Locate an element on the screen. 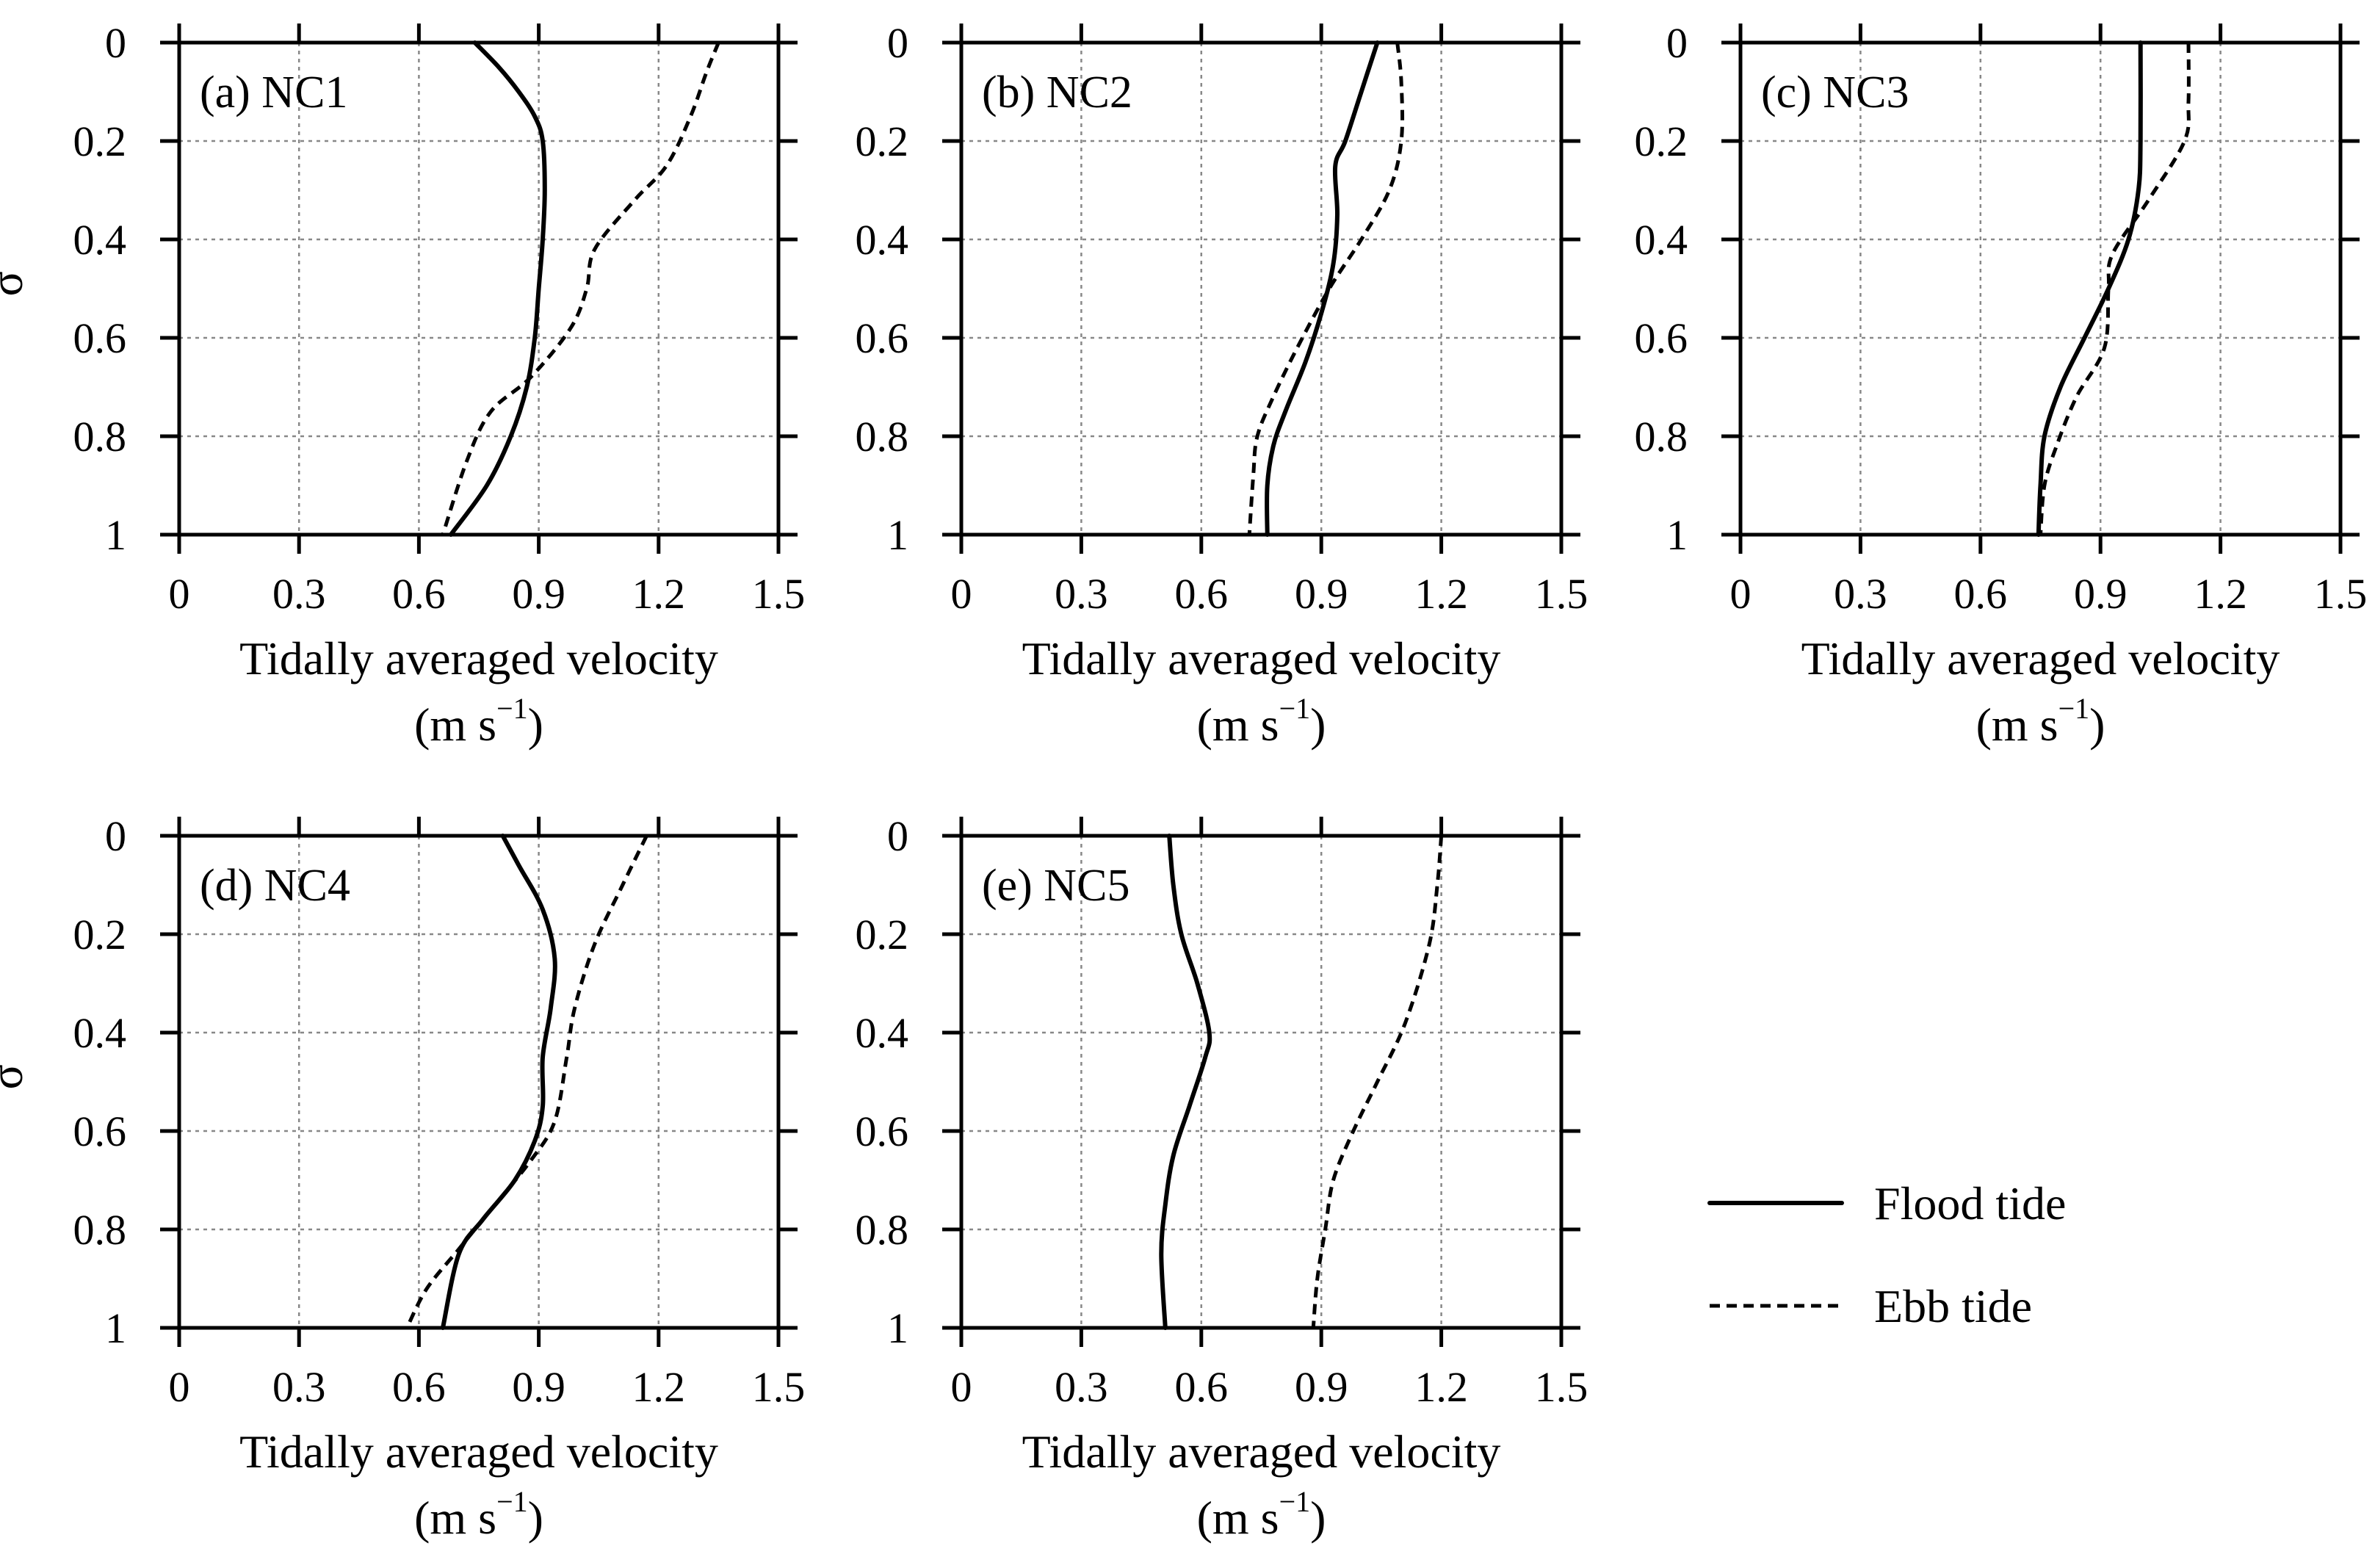  panel-label: (c) NC3 is located at coordinates (1835, 93).